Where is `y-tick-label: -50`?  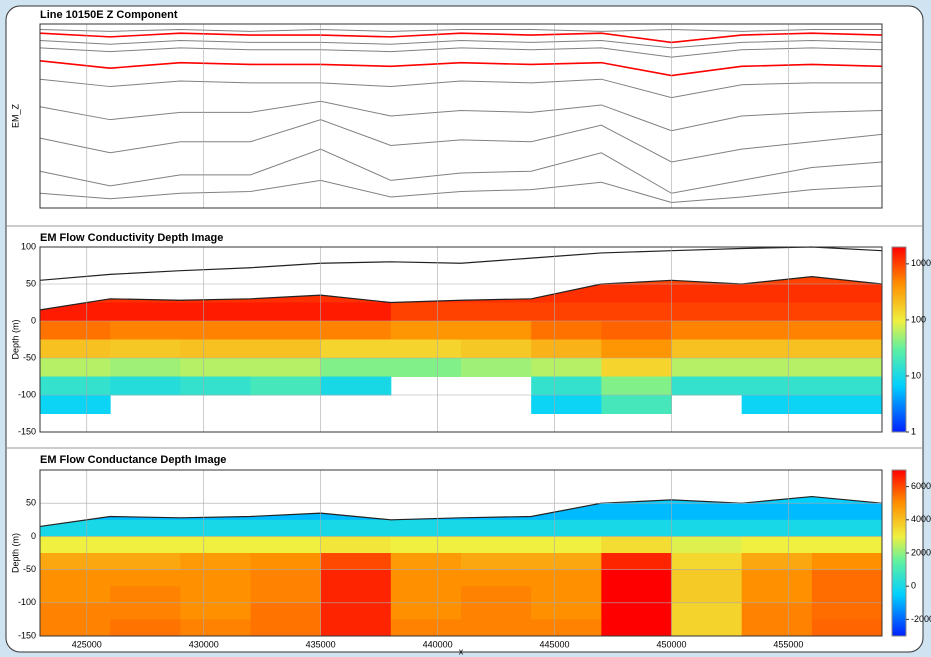
y-tick-label: -50 is located at coordinates (29, 569).